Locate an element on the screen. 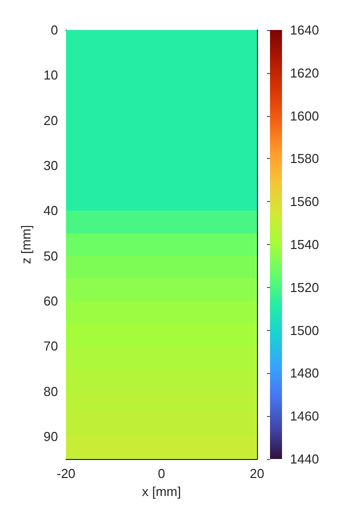 This screenshot has width=359, height=514. y-tick-label: 90 is located at coordinates (51, 436).